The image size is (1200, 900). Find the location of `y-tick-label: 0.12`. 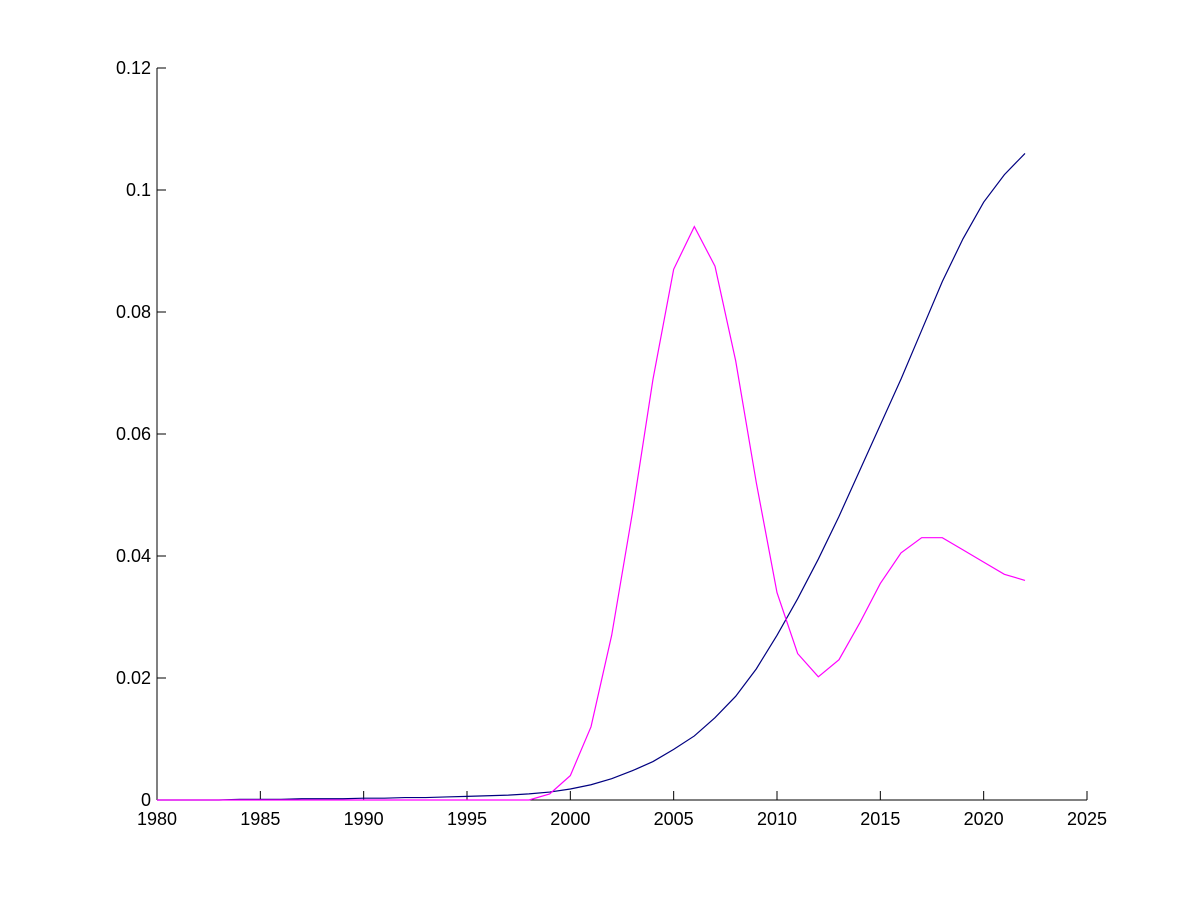

y-tick-label: 0.12 is located at coordinates (133, 68).